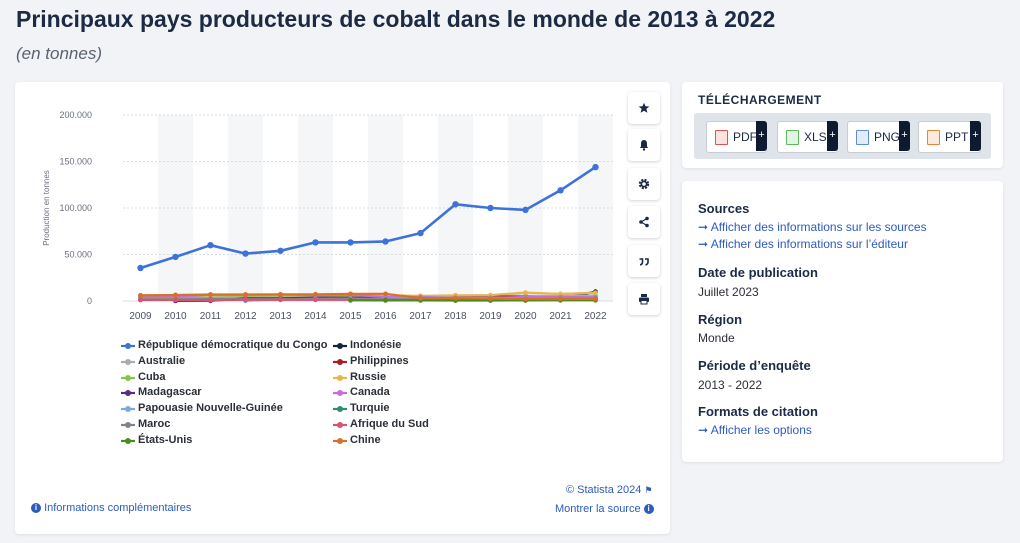 The width and height of the screenshot is (1020, 543). Describe the element at coordinates (648, 490) in the screenshot. I see `flag-icon: ⚑` at that location.